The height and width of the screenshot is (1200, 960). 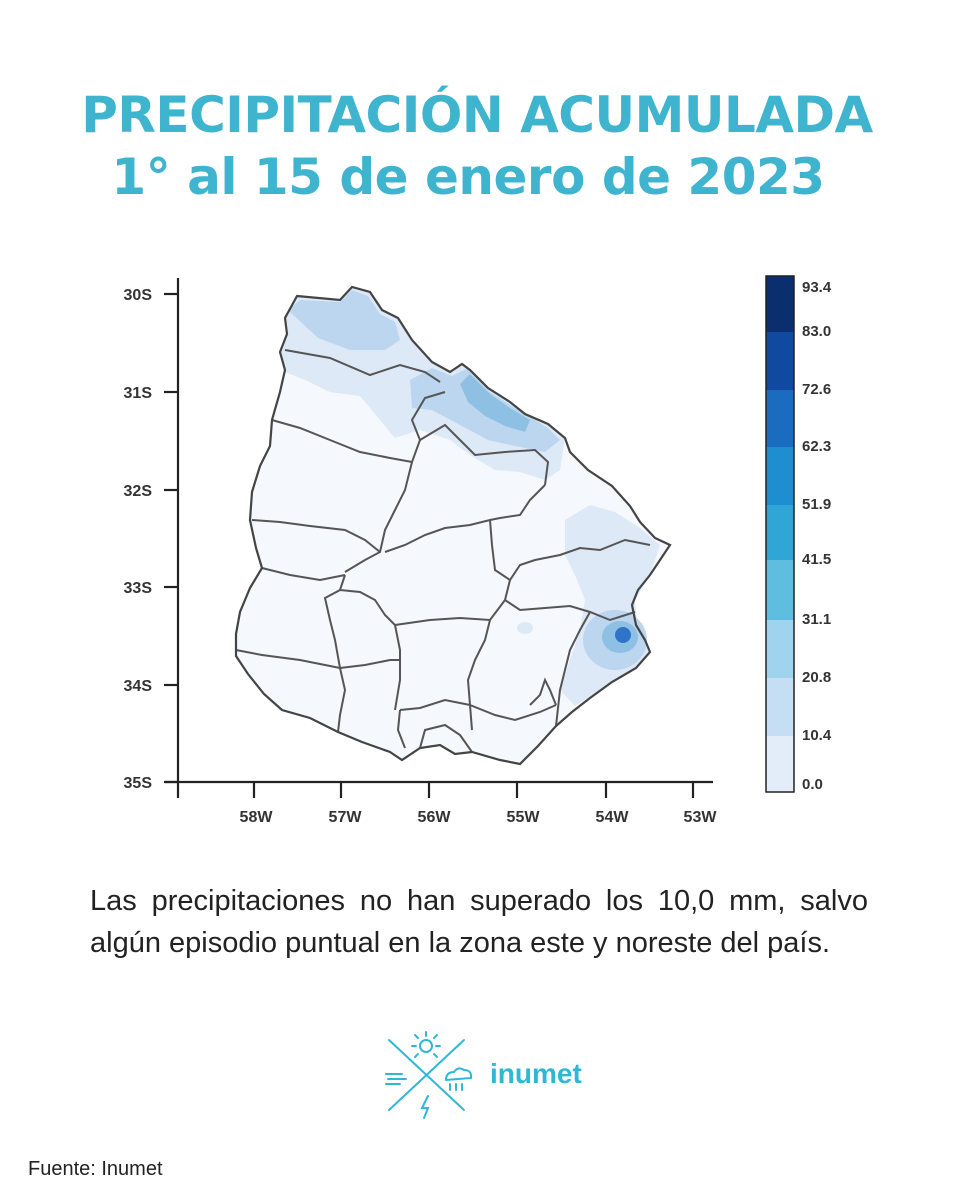 I want to click on colorbar-label: 31.1, so click(x=816, y=619).